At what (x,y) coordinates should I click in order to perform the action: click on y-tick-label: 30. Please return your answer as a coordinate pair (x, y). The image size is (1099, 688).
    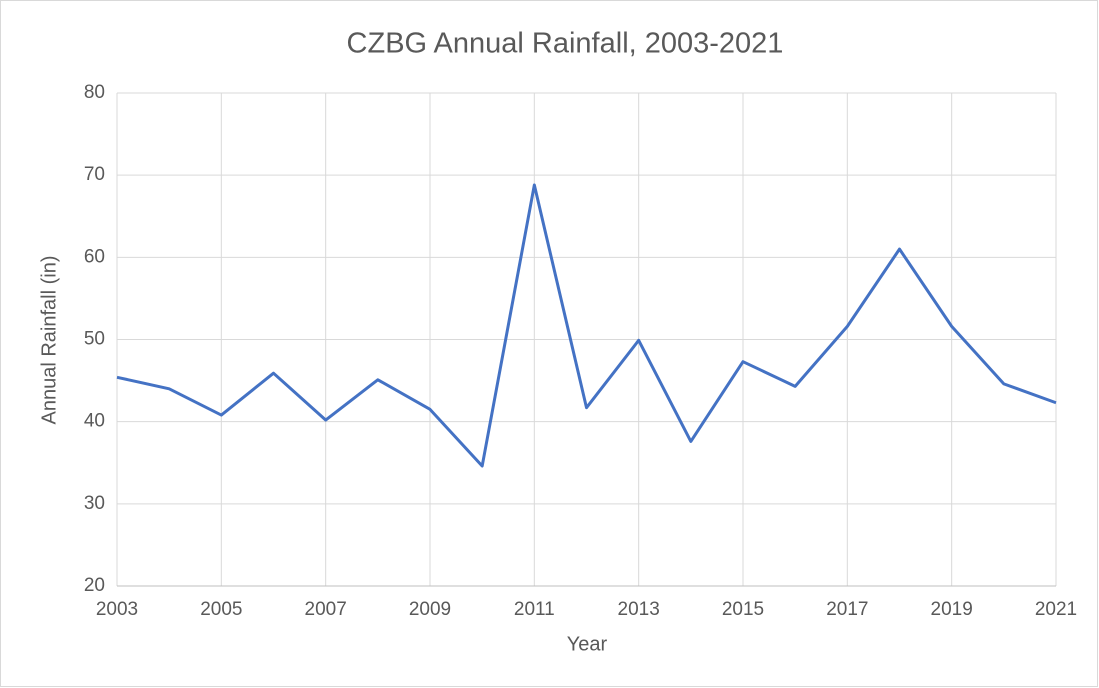
    Looking at the image, I should click on (94, 503).